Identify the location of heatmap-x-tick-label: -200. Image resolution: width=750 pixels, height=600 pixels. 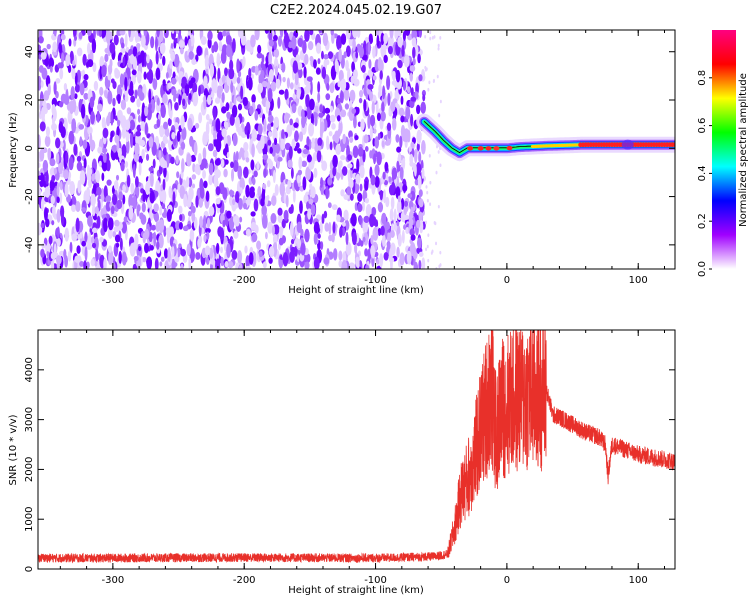
(244, 280).